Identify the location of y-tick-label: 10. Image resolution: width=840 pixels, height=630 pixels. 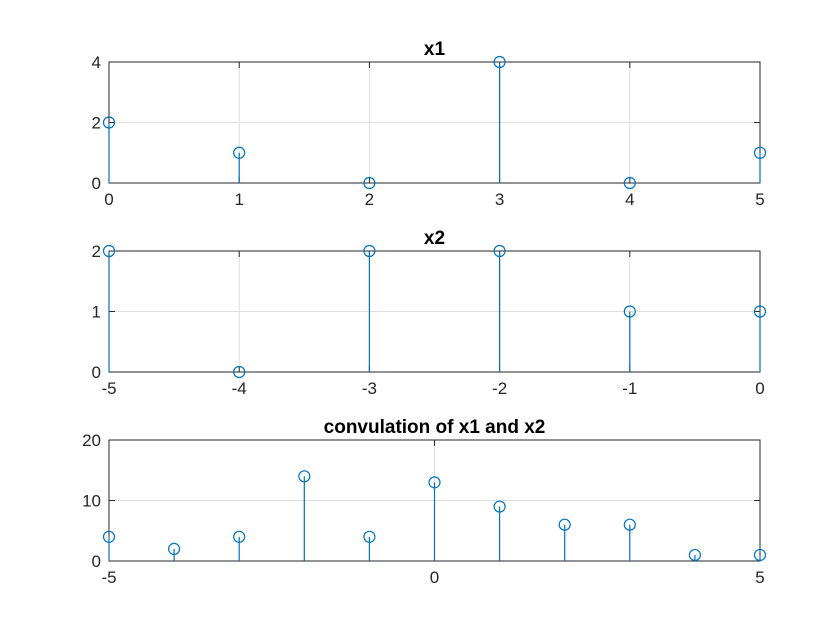
(91, 501).